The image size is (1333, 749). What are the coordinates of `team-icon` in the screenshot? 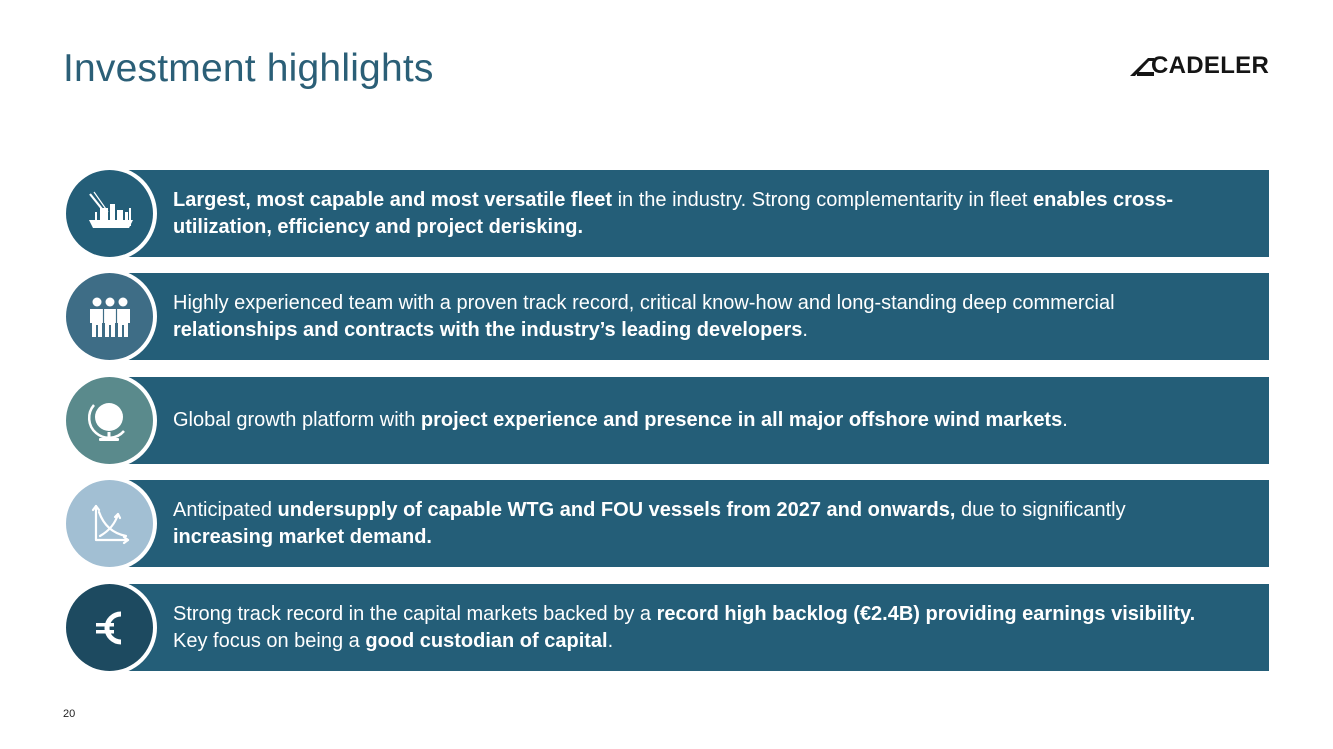 It's located at (109, 317).